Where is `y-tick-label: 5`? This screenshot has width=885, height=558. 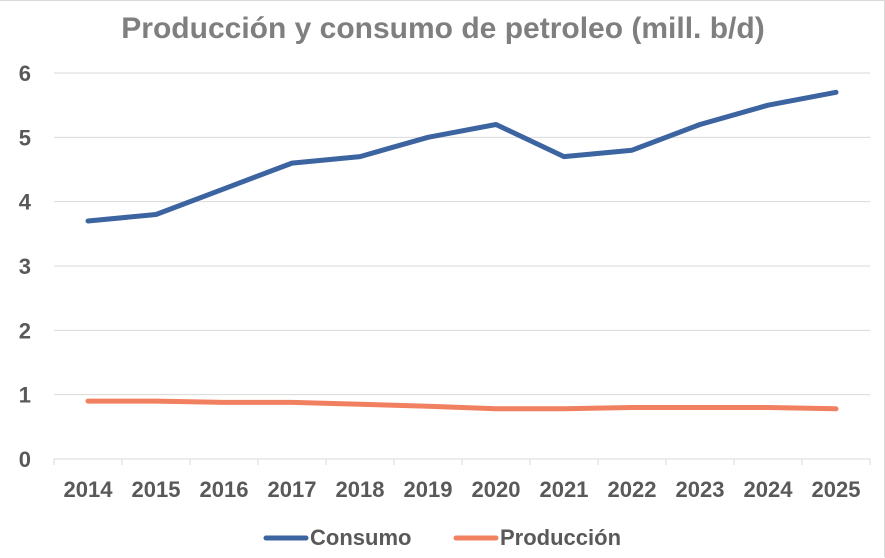 y-tick-label: 5 is located at coordinates (25, 137).